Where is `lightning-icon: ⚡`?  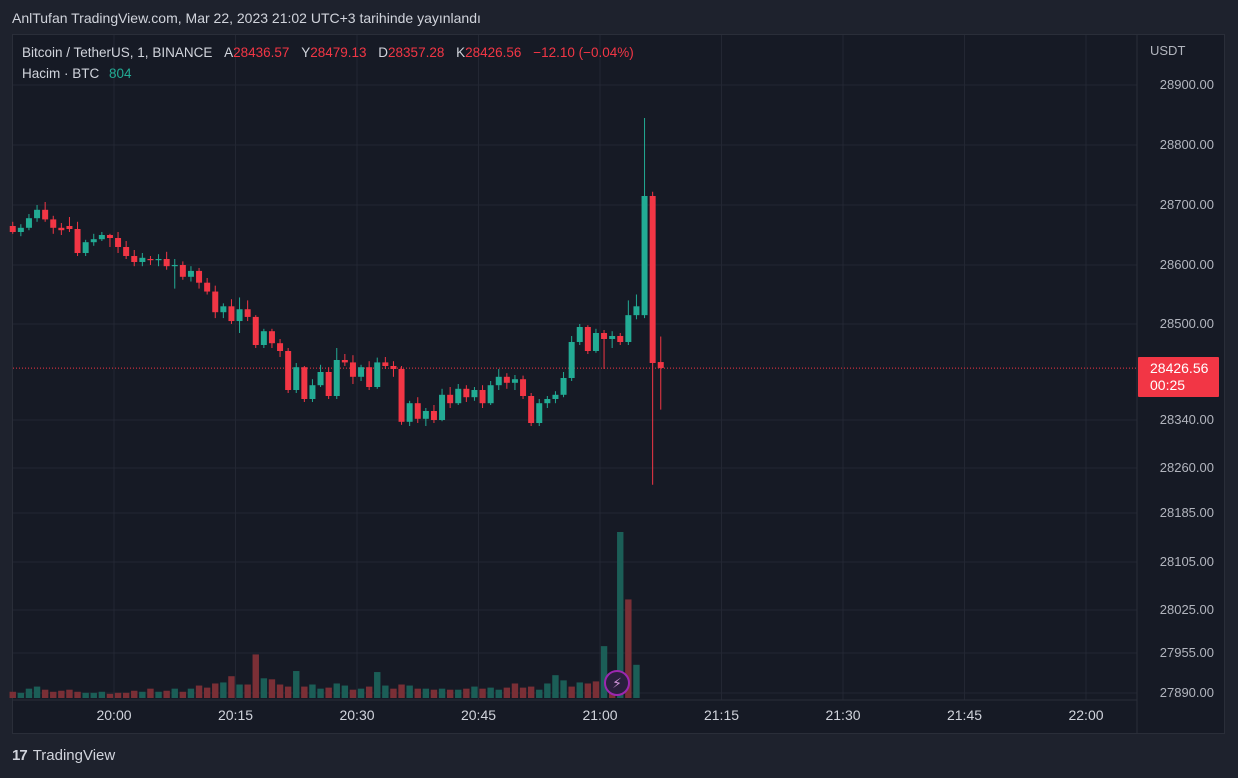 lightning-icon: ⚡ is located at coordinates (617, 683).